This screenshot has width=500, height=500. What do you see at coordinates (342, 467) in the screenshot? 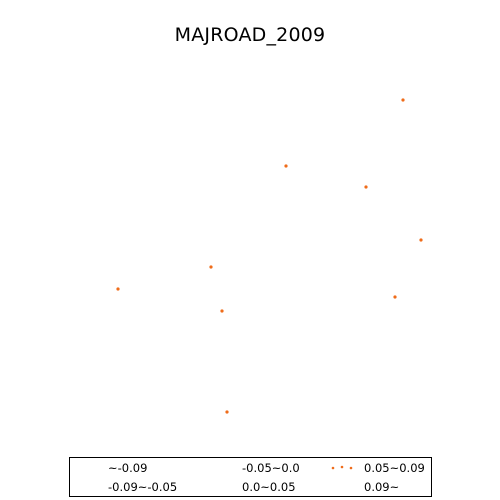
I see `legend-swatch-3-dots-icon` at bounding box center [342, 467].